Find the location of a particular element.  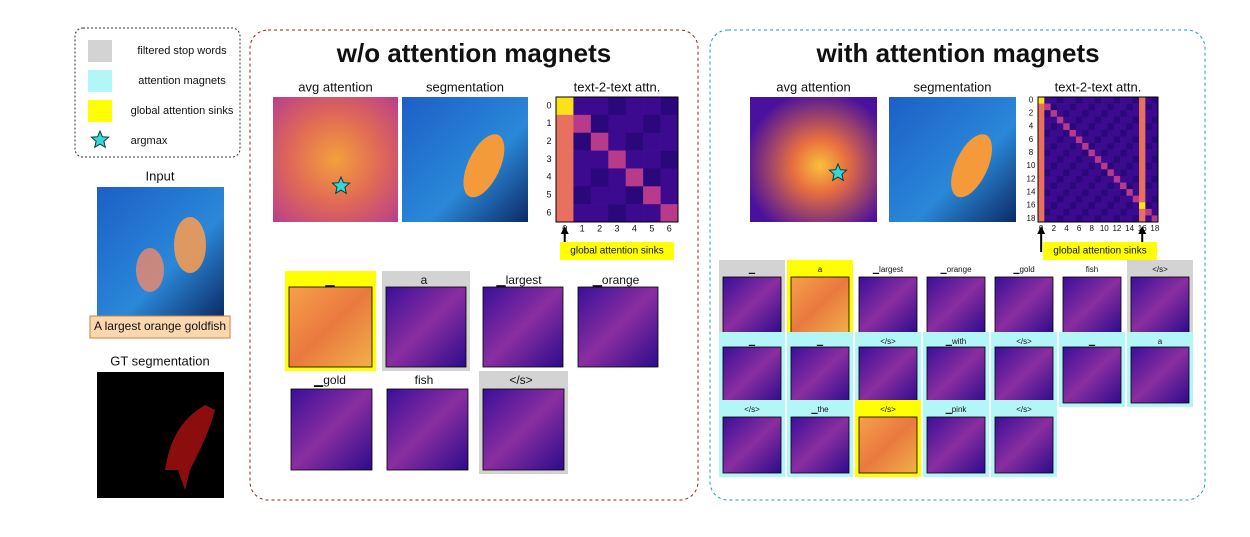

label: ▁gold is located at coordinates (1023, 269).